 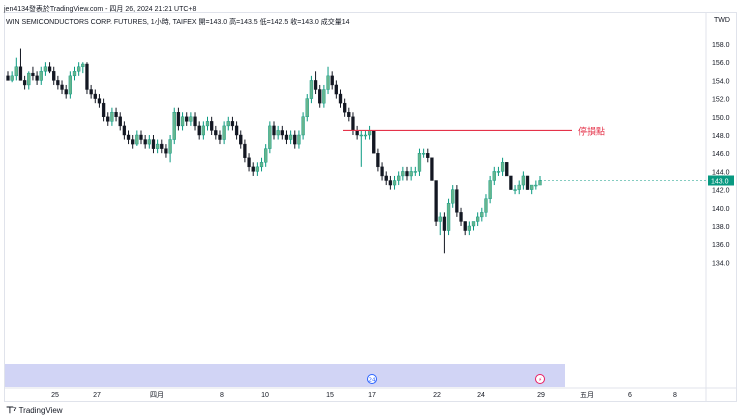 I want to click on x-tick-label: 22, so click(x=437, y=395).